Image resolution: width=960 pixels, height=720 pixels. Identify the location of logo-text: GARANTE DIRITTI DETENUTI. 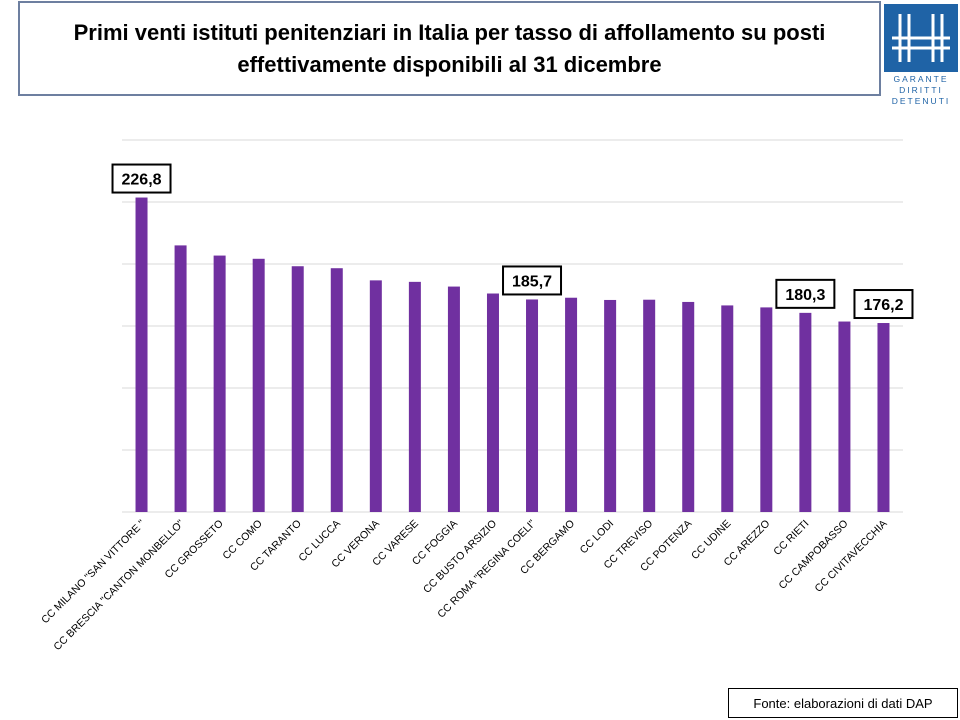
(921, 90).